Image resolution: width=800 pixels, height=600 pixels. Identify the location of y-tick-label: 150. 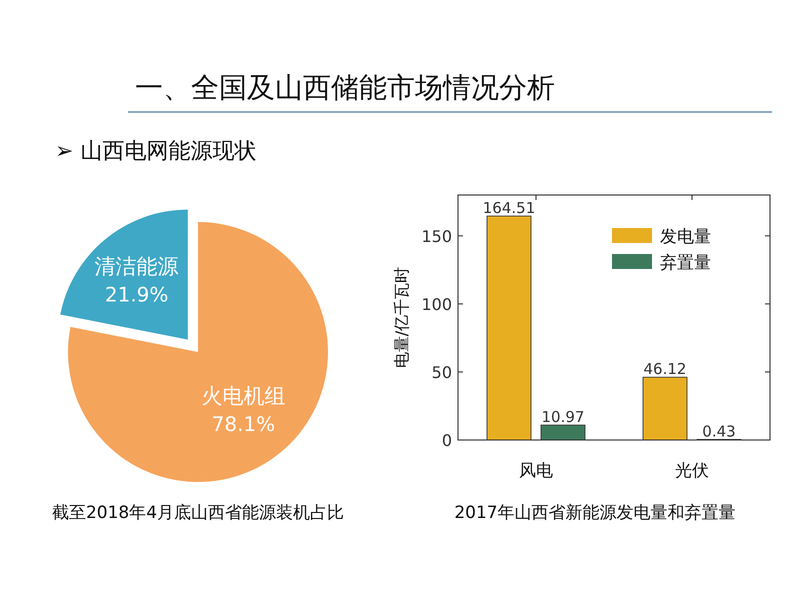
(436, 236).